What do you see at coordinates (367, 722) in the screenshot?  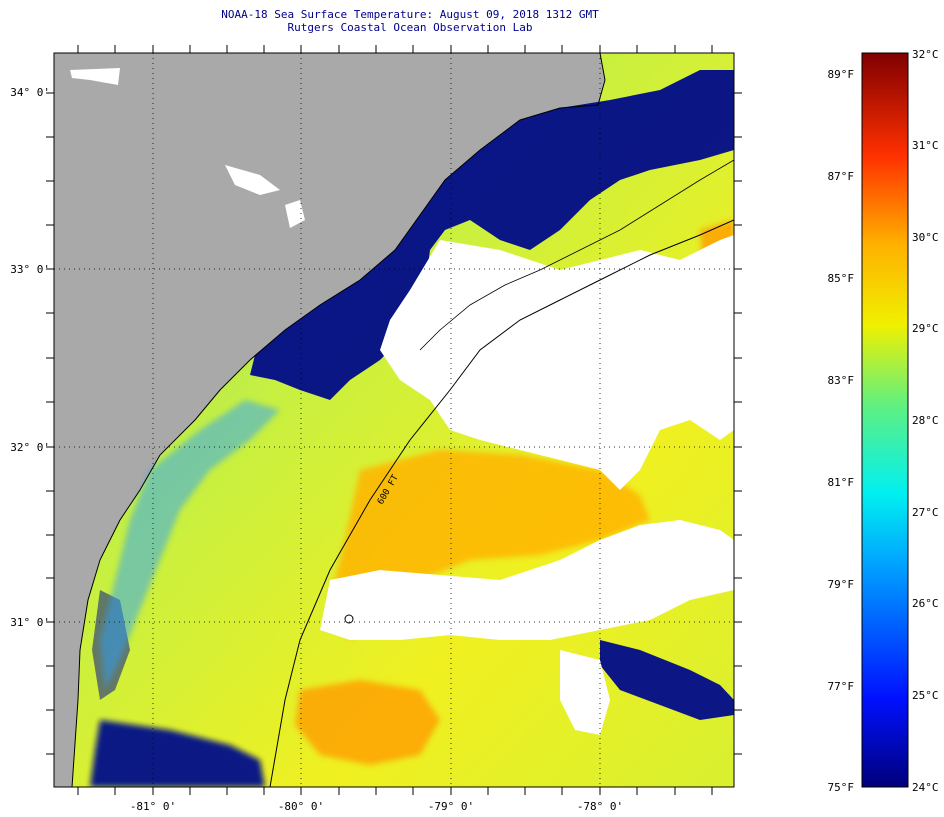 I see `warm-patch-south` at bounding box center [367, 722].